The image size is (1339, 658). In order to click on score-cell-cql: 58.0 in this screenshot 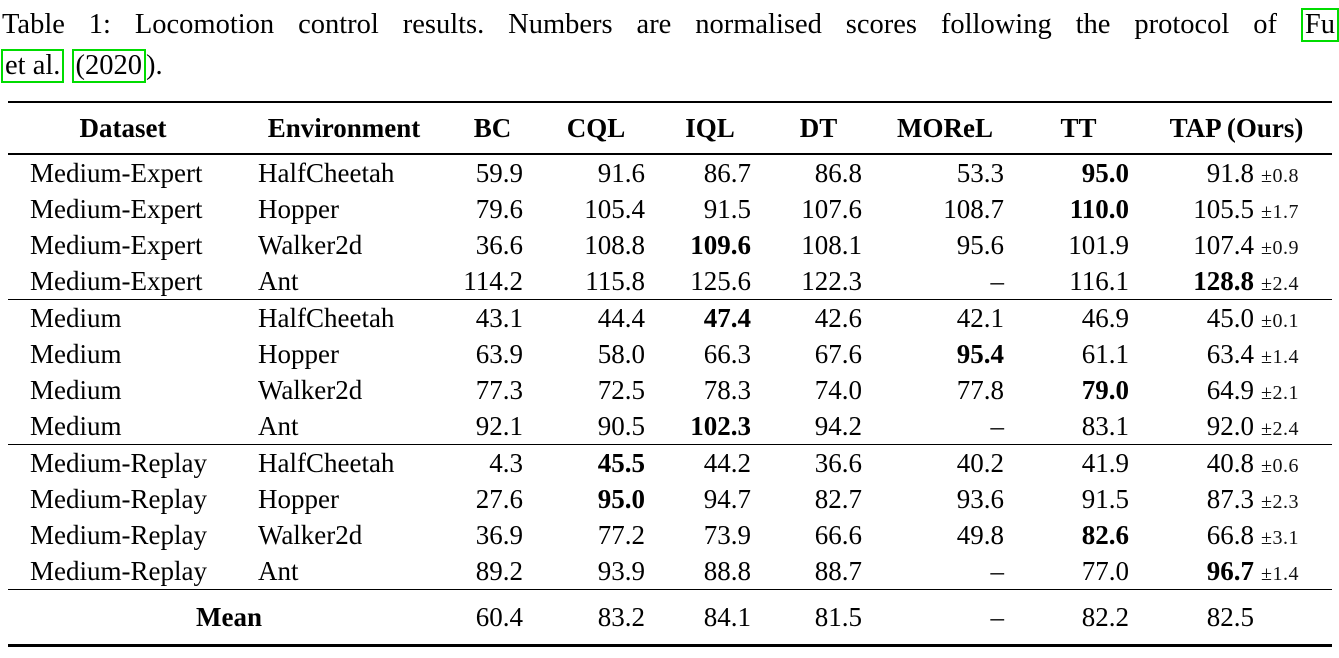, I will do `click(621, 353)`.